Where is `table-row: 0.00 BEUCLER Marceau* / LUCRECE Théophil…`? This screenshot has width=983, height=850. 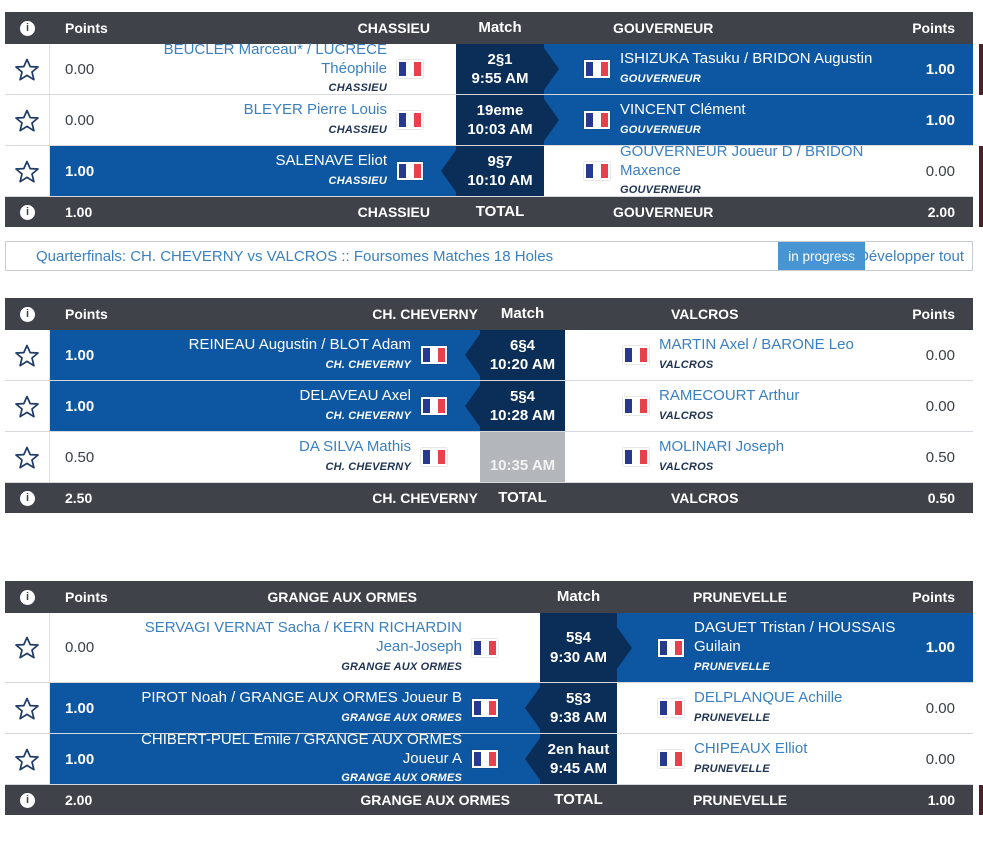
table-row: 0.00 BEUCLER Marceau* / LUCRECE Théophil… is located at coordinates (489, 67).